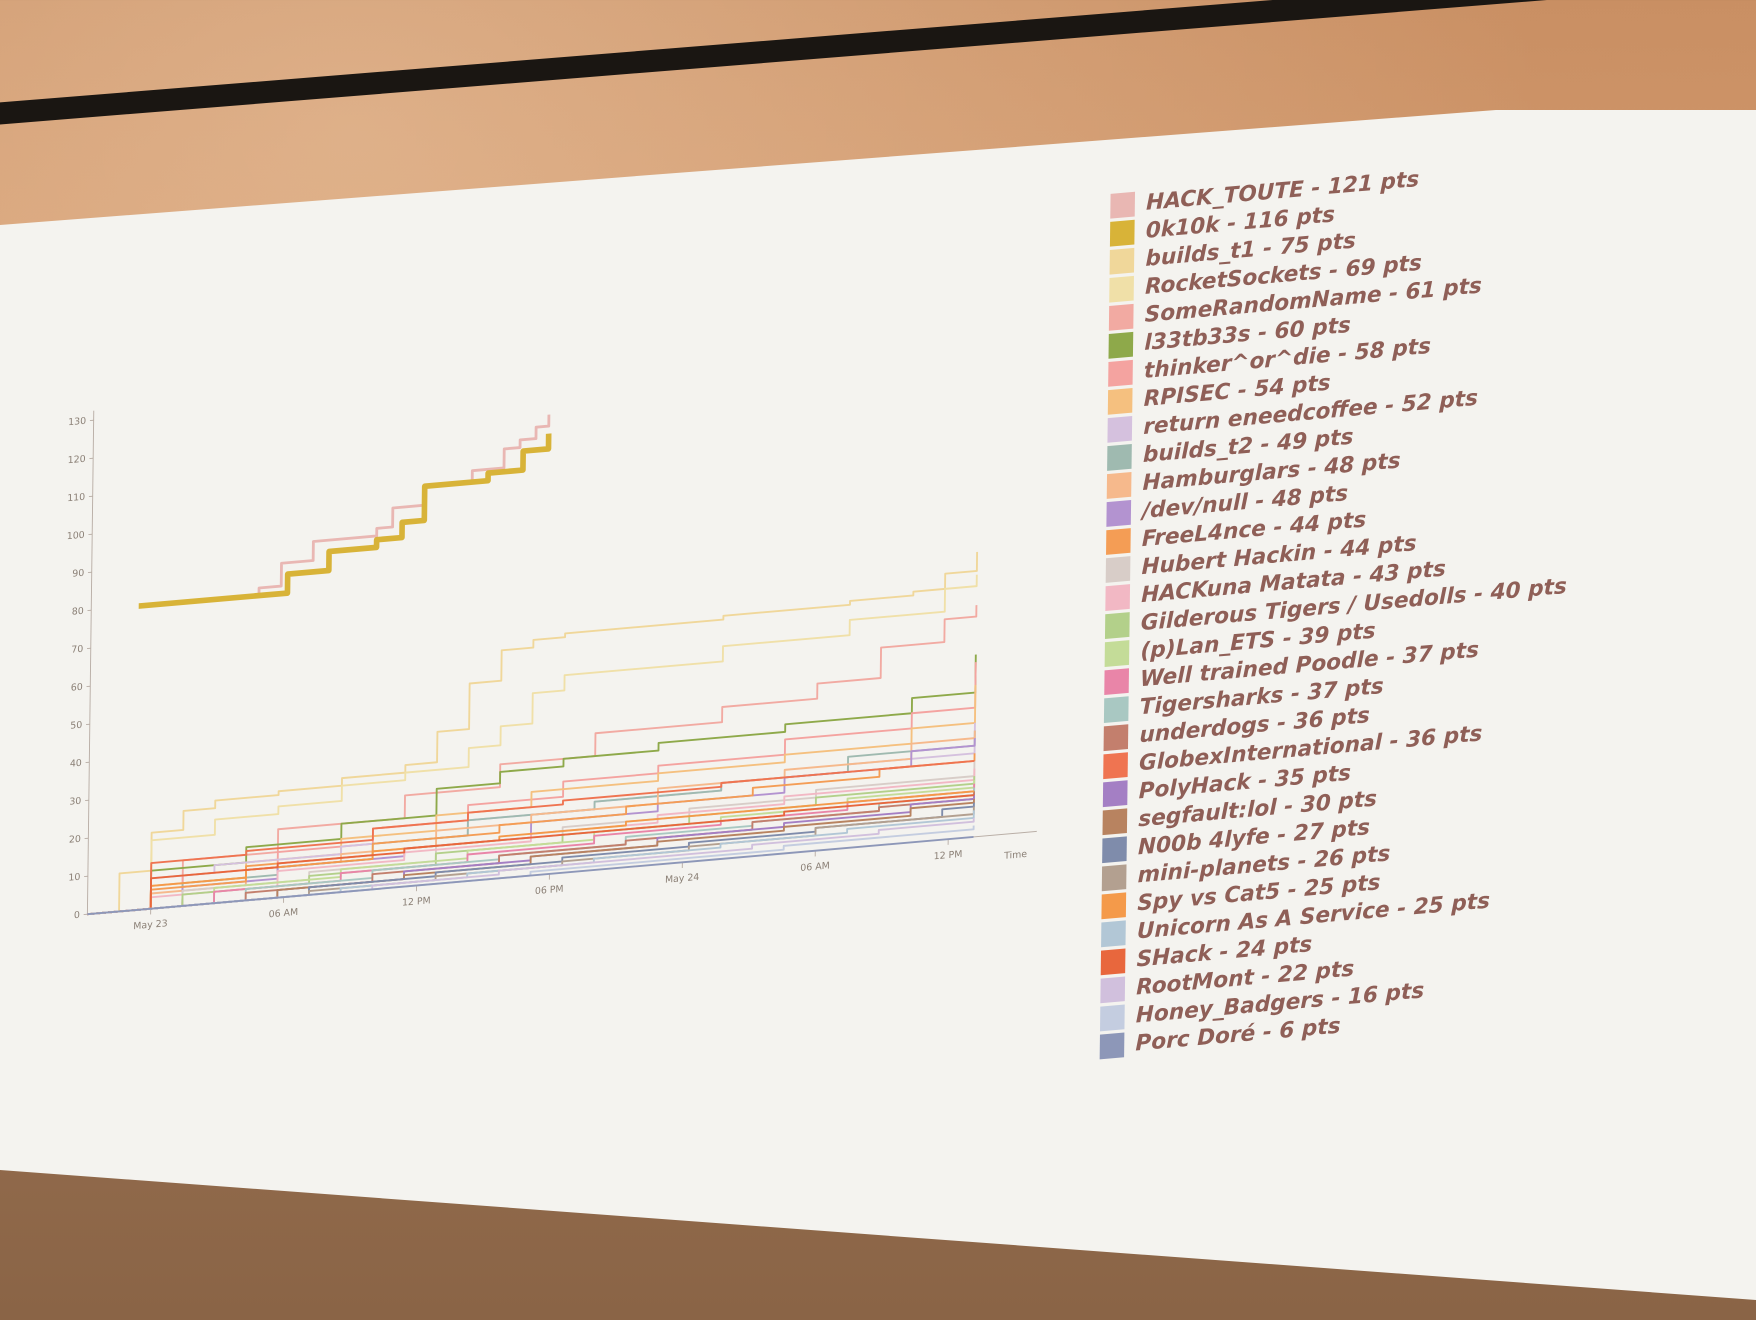 The height and width of the screenshot is (1320, 1756). Describe the element at coordinates (1015, 855) in the screenshot. I see `x-axis-label: Time` at that location.